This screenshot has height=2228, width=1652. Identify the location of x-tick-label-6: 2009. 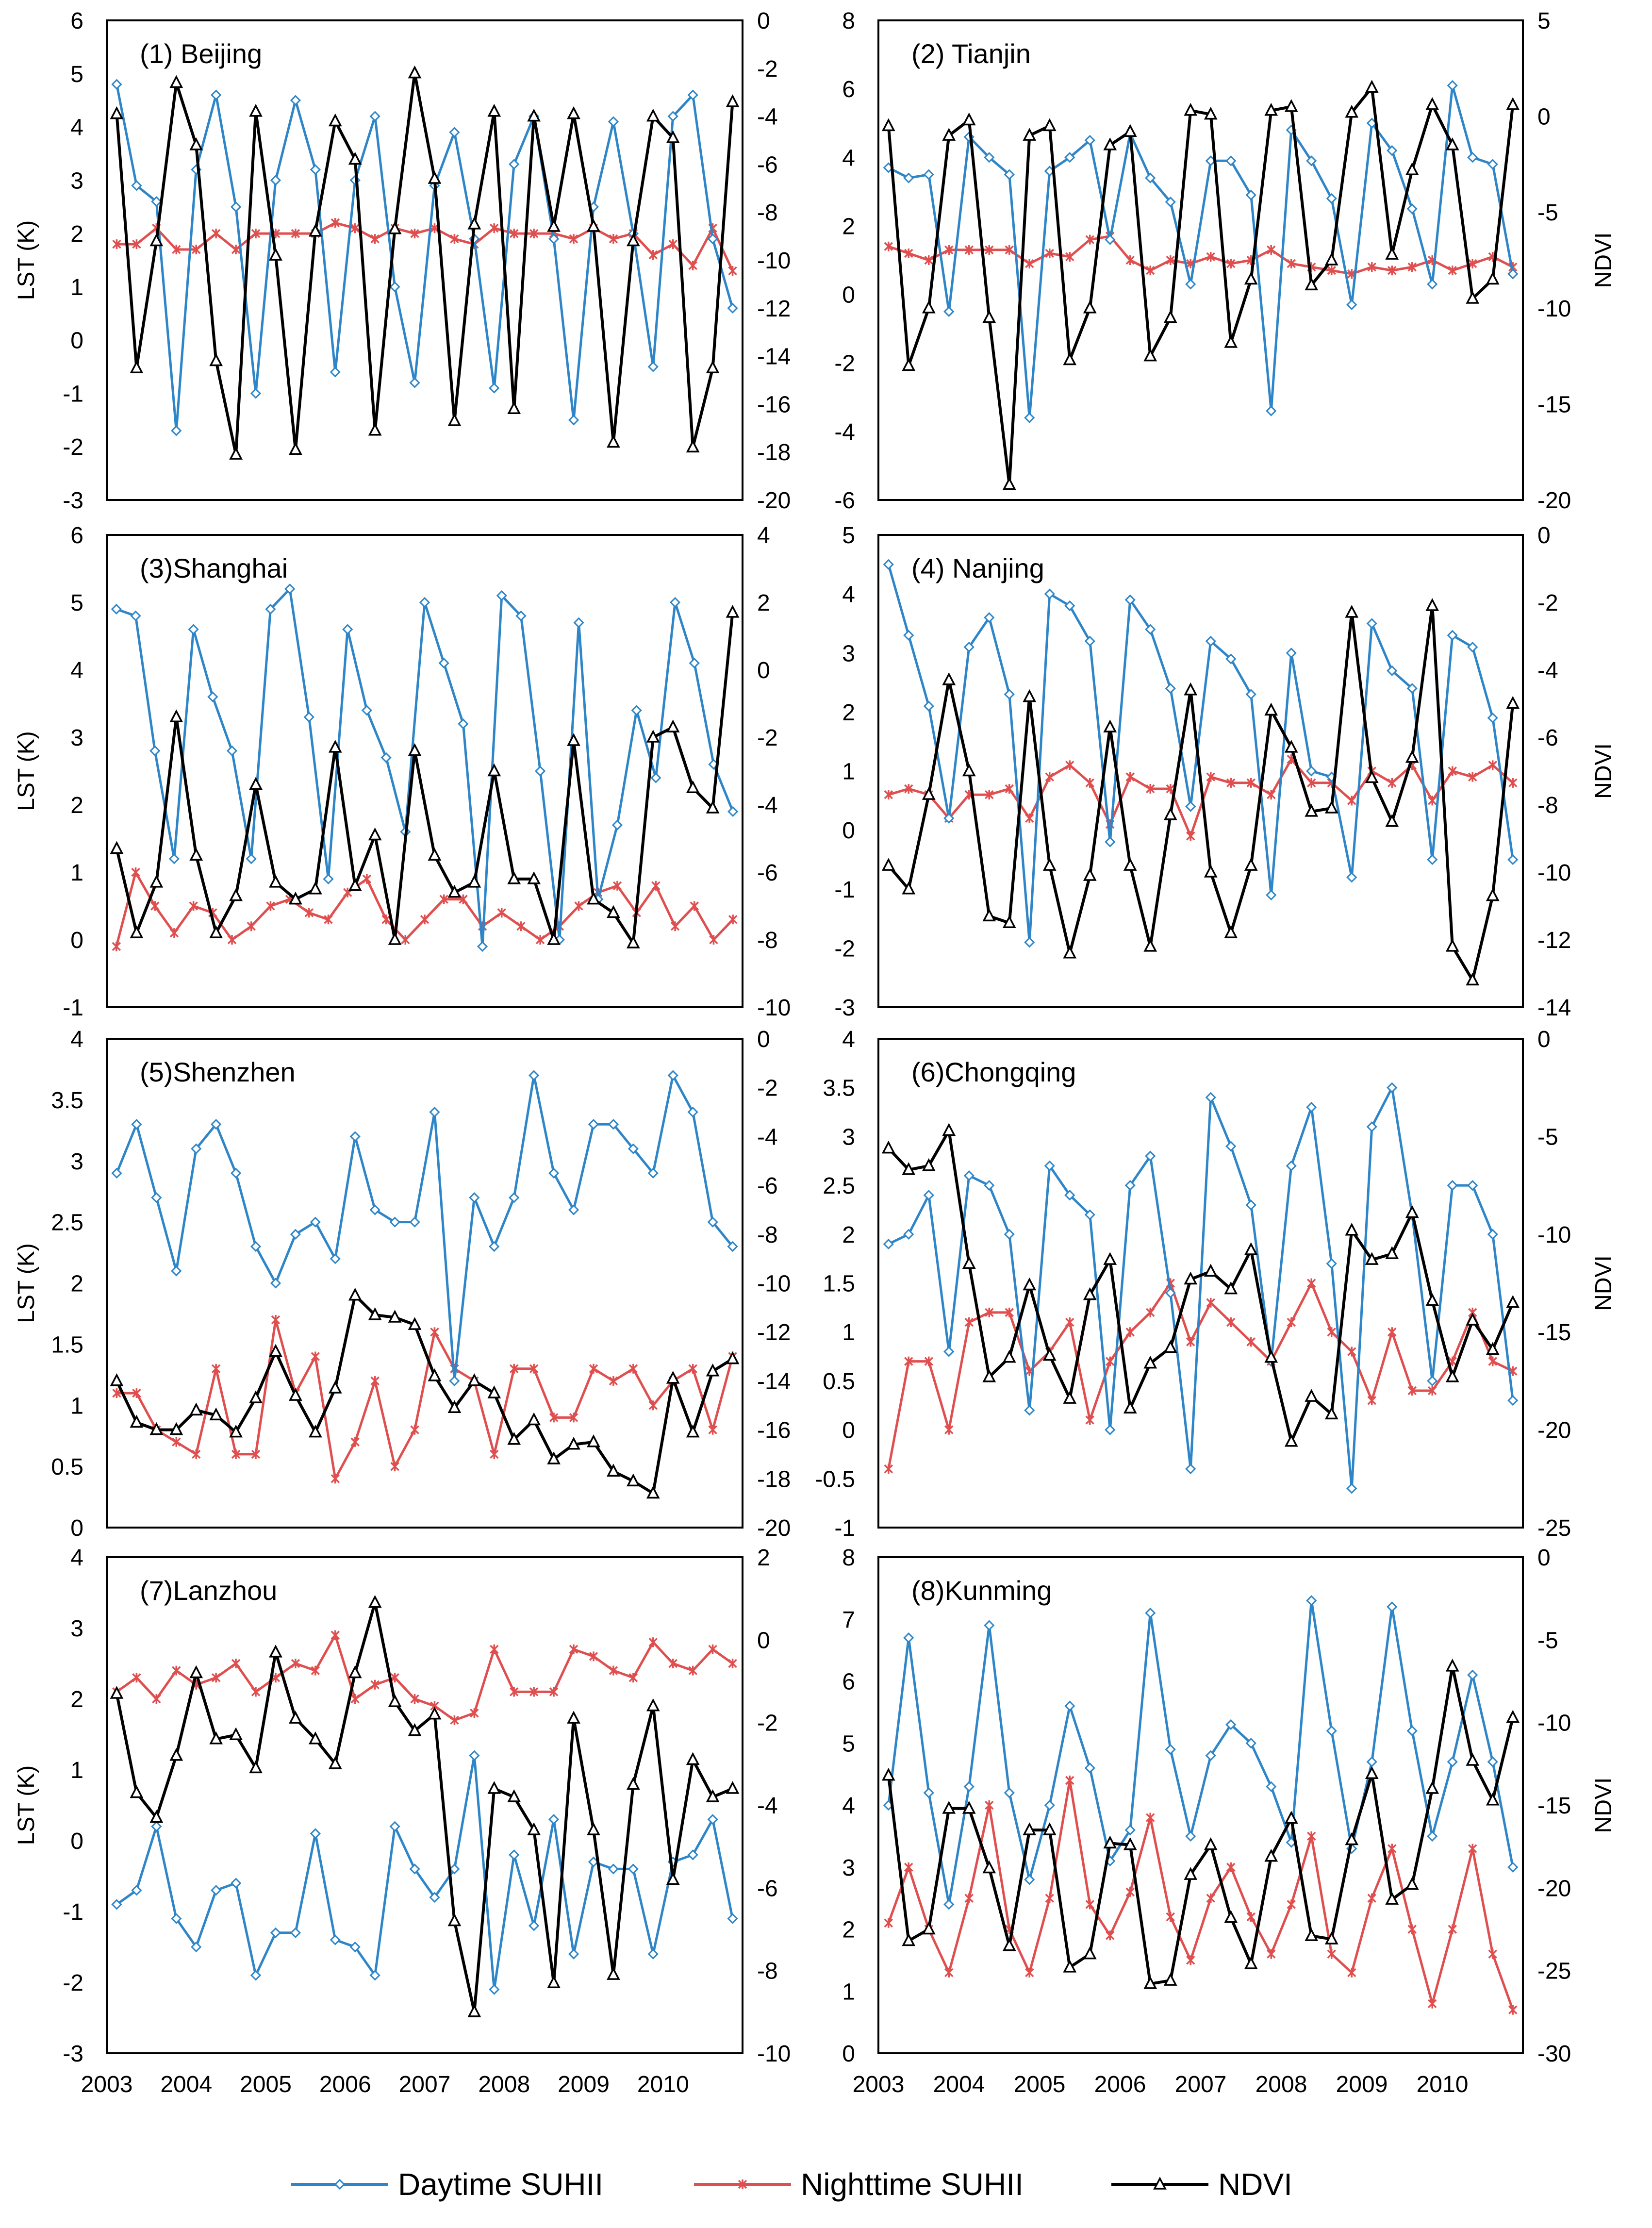
(584, 2084).